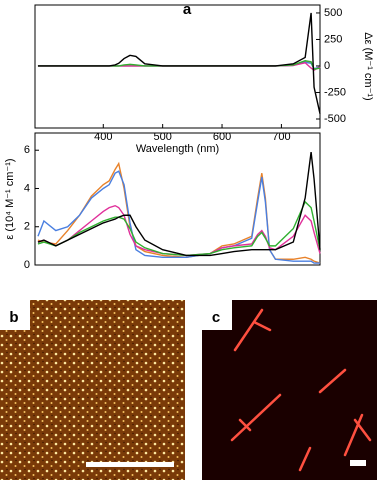  What do you see at coordinates (177, 149) in the screenshot?
I see `x-axis-label: Wavelength (nm)` at bounding box center [177, 149].